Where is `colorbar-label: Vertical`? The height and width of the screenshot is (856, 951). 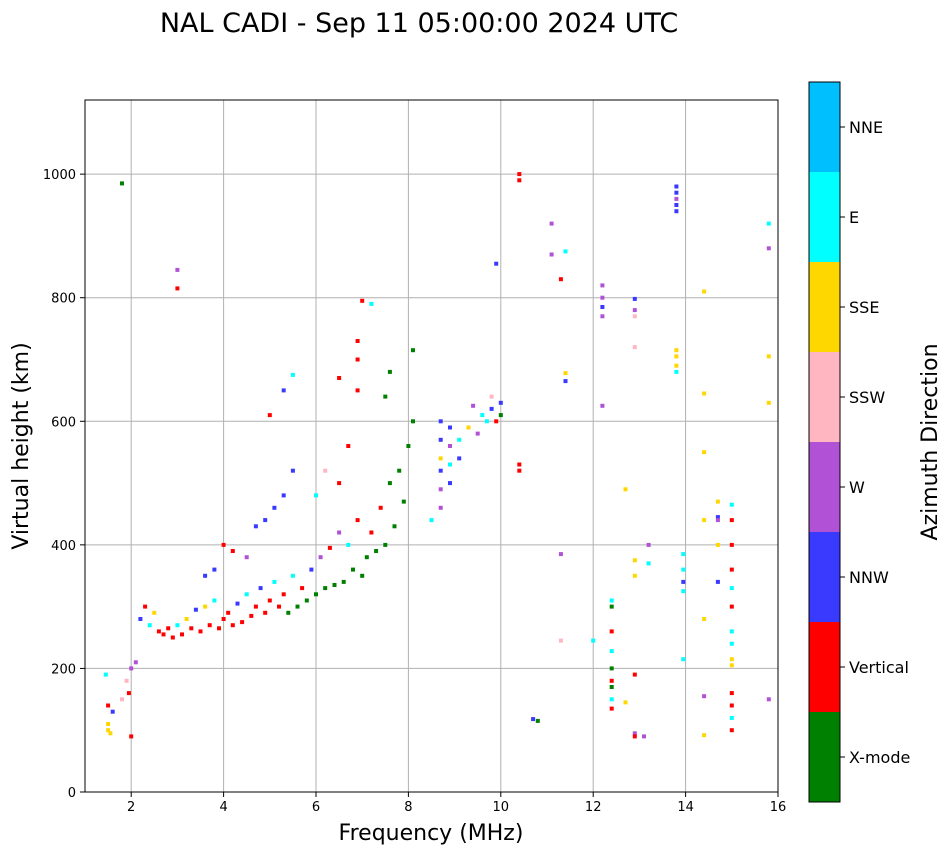
colorbar-label: Vertical is located at coordinates (879, 667).